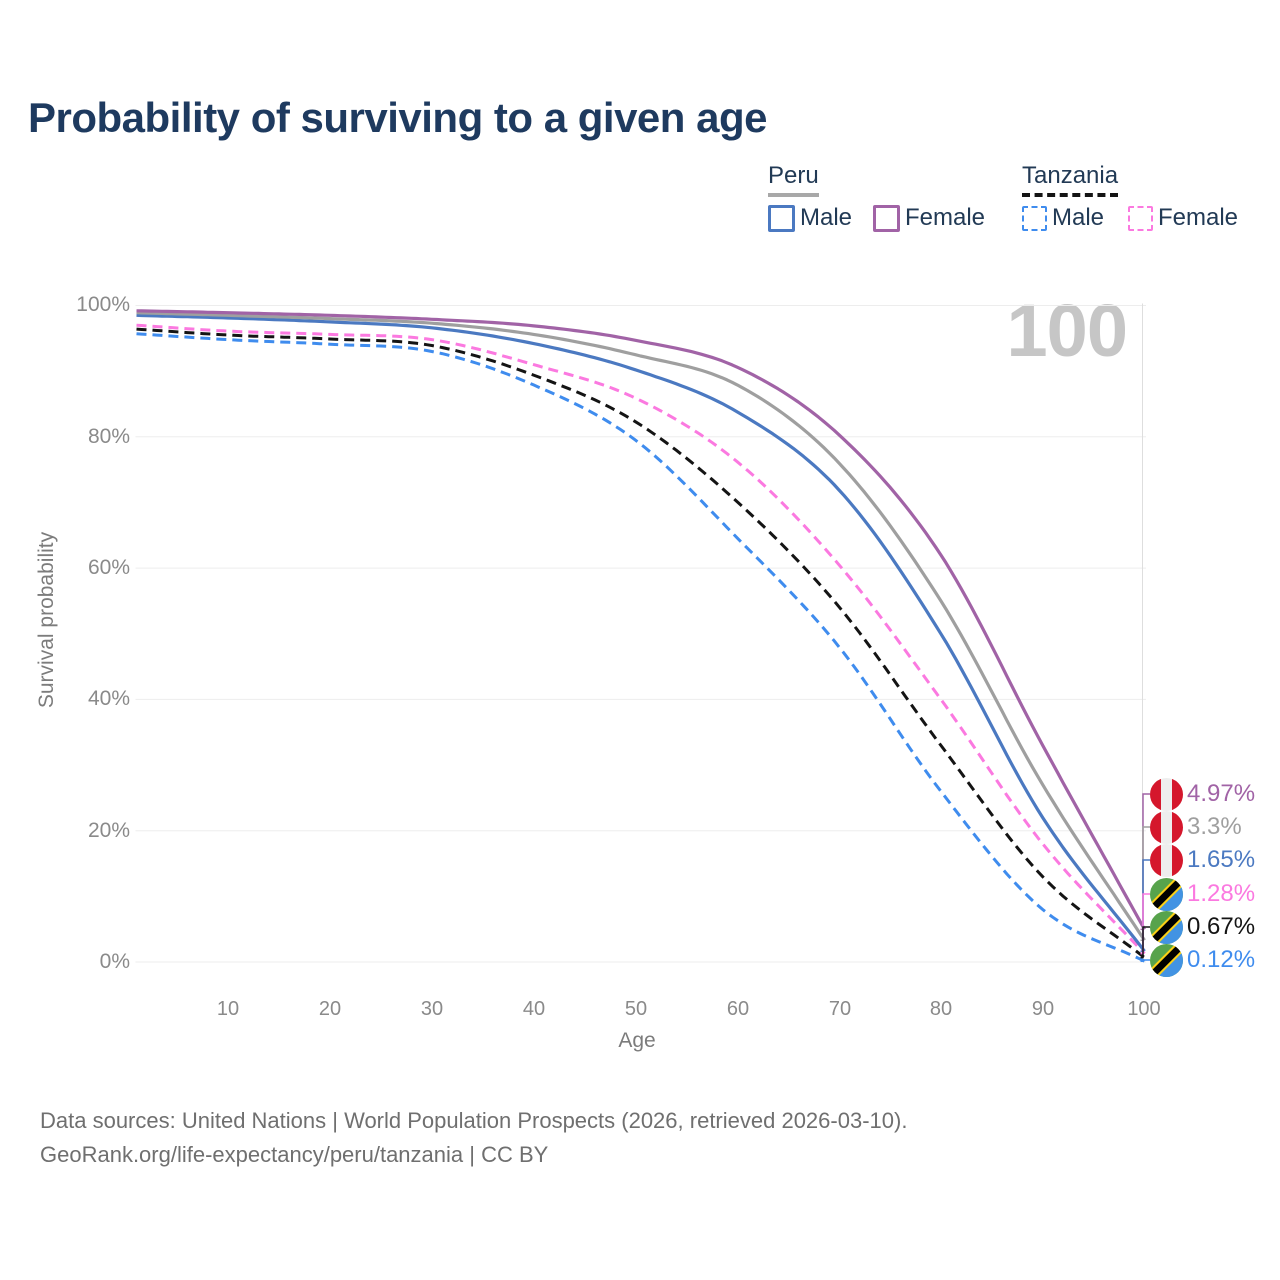  What do you see at coordinates (108, 698) in the screenshot?
I see `y-tick-40: 40%` at bounding box center [108, 698].